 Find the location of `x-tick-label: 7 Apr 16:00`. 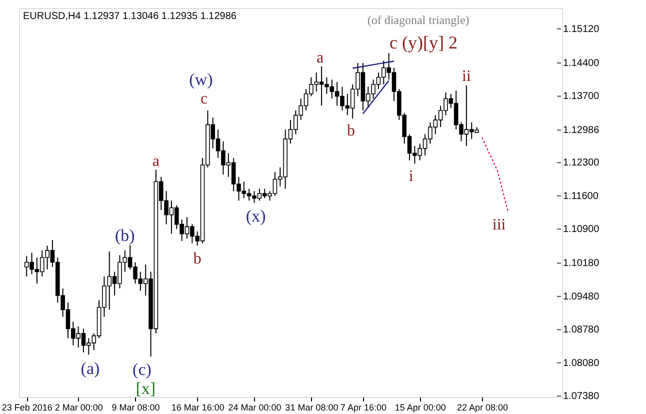

x-tick-label: 7 Apr 16:00 is located at coordinates (363, 407).